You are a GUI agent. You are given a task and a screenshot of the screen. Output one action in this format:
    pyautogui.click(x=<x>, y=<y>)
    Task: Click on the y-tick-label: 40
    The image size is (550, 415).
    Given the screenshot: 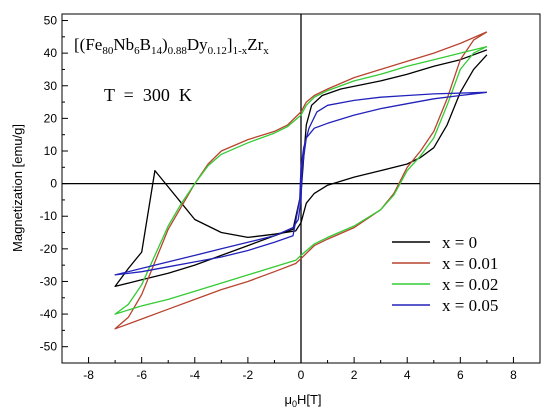 What is the action you would take?
    pyautogui.click(x=51, y=53)
    